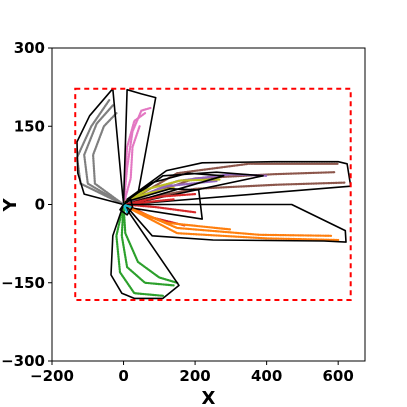 This screenshot has height=407, width=407. Describe the element at coordinates (338, 376) in the screenshot. I see `x-tick-label-4: 600` at that location.